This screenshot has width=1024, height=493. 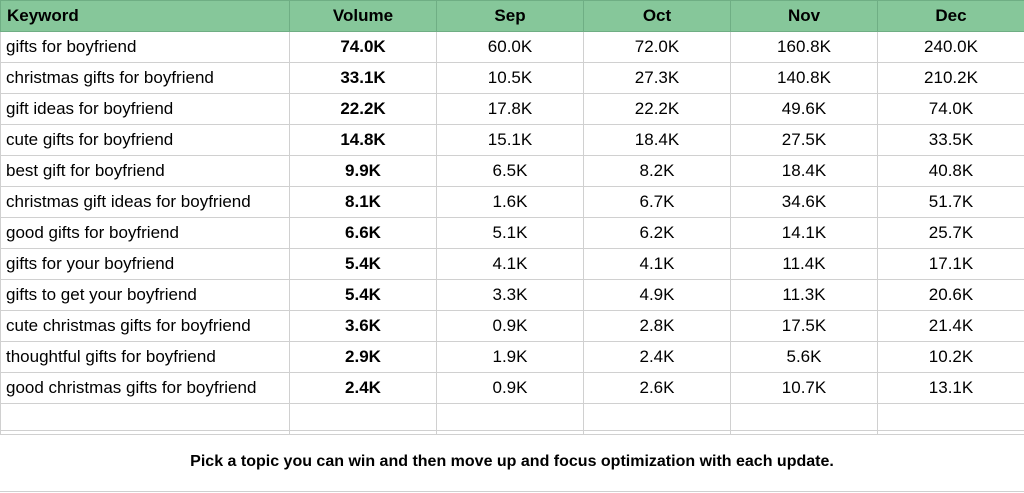 What do you see at coordinates (510, 140) in the screenshot?
I see `cell-sep: 15.1K` at bounding box center [510, 140].